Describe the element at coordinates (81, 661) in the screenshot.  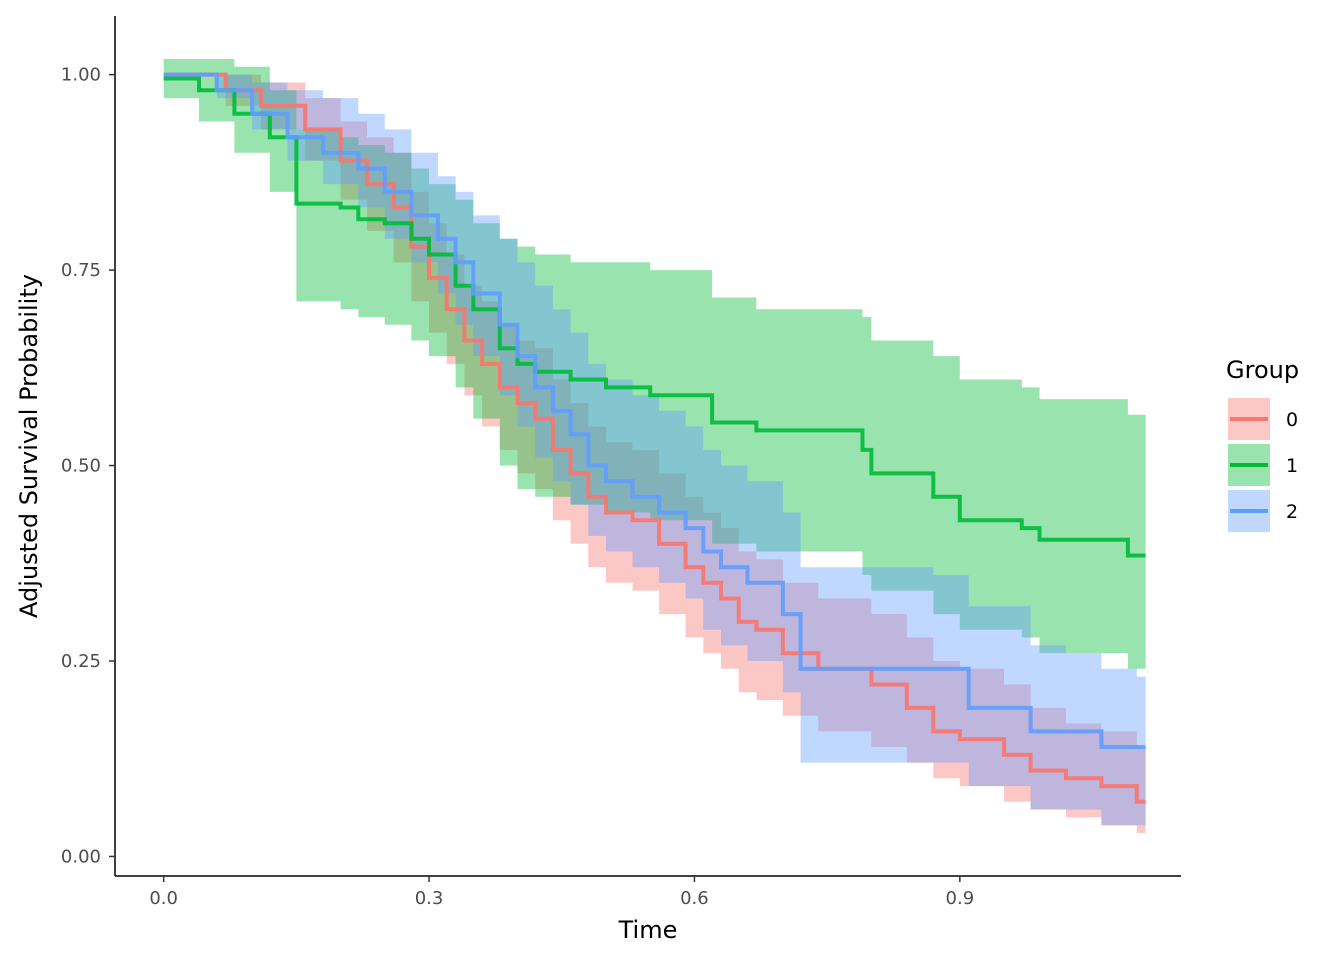
I see `y-tick-label: 0.25` at that location.